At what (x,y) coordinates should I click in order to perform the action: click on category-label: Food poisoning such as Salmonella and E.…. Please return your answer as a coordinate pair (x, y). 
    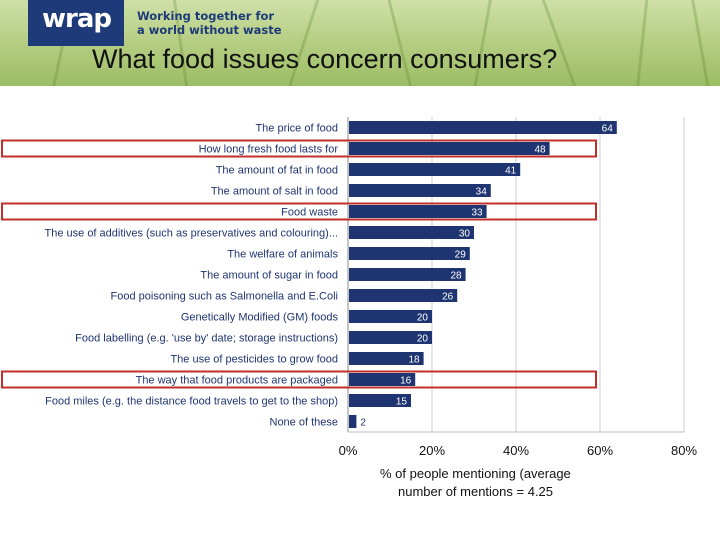
    Looking at the image, I should click on (224, 297).